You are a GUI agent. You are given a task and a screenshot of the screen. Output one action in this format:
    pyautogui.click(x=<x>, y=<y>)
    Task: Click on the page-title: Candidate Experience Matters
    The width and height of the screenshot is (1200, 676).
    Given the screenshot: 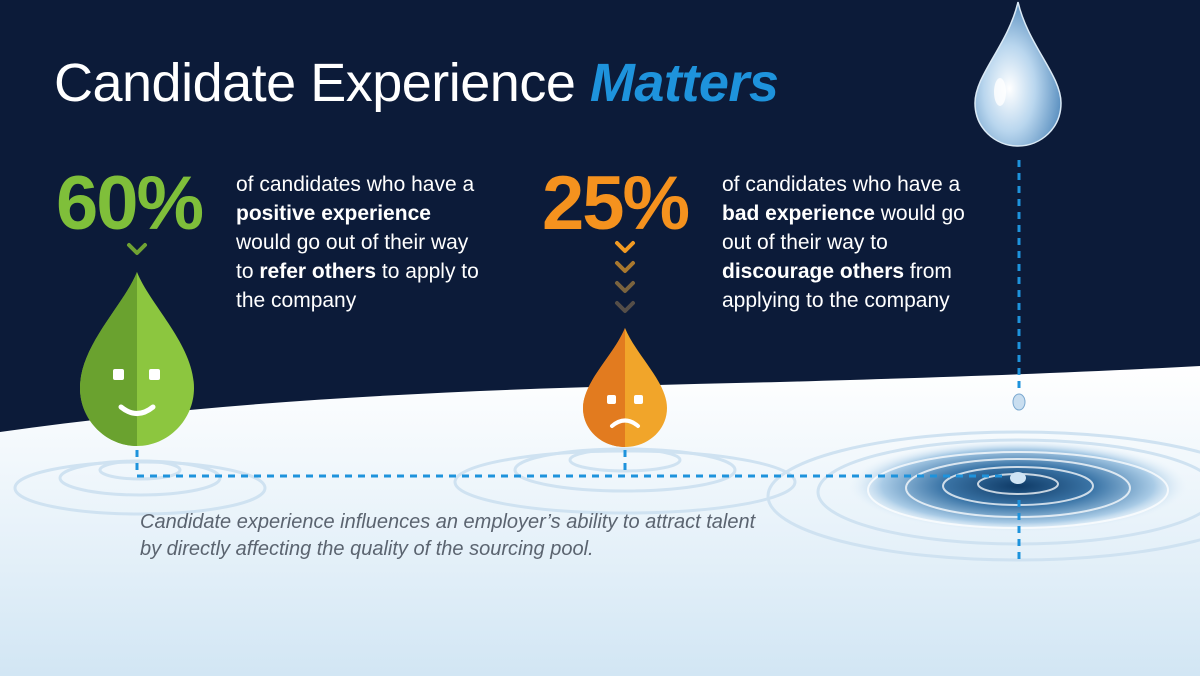 What is the action you would take?
    pyautogui.click(x=416, y=83)
    